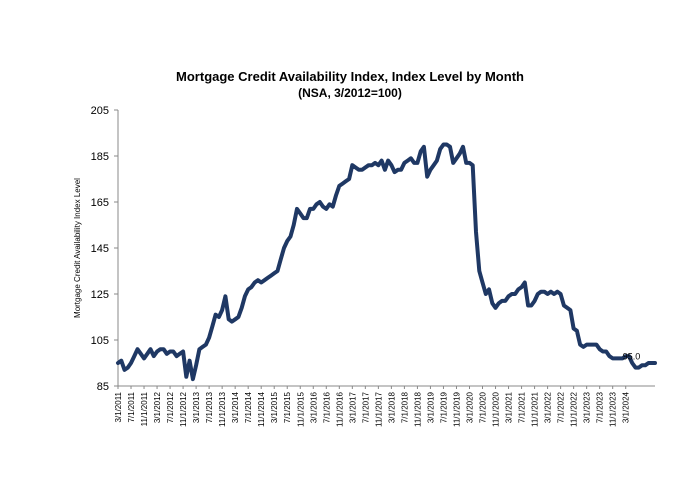 The width and height of the screenshot is (700, 477). Describe the element at coordinates (587, 407) in the screenshot. I see `x-tick-label: 3/1/2023` at that location.